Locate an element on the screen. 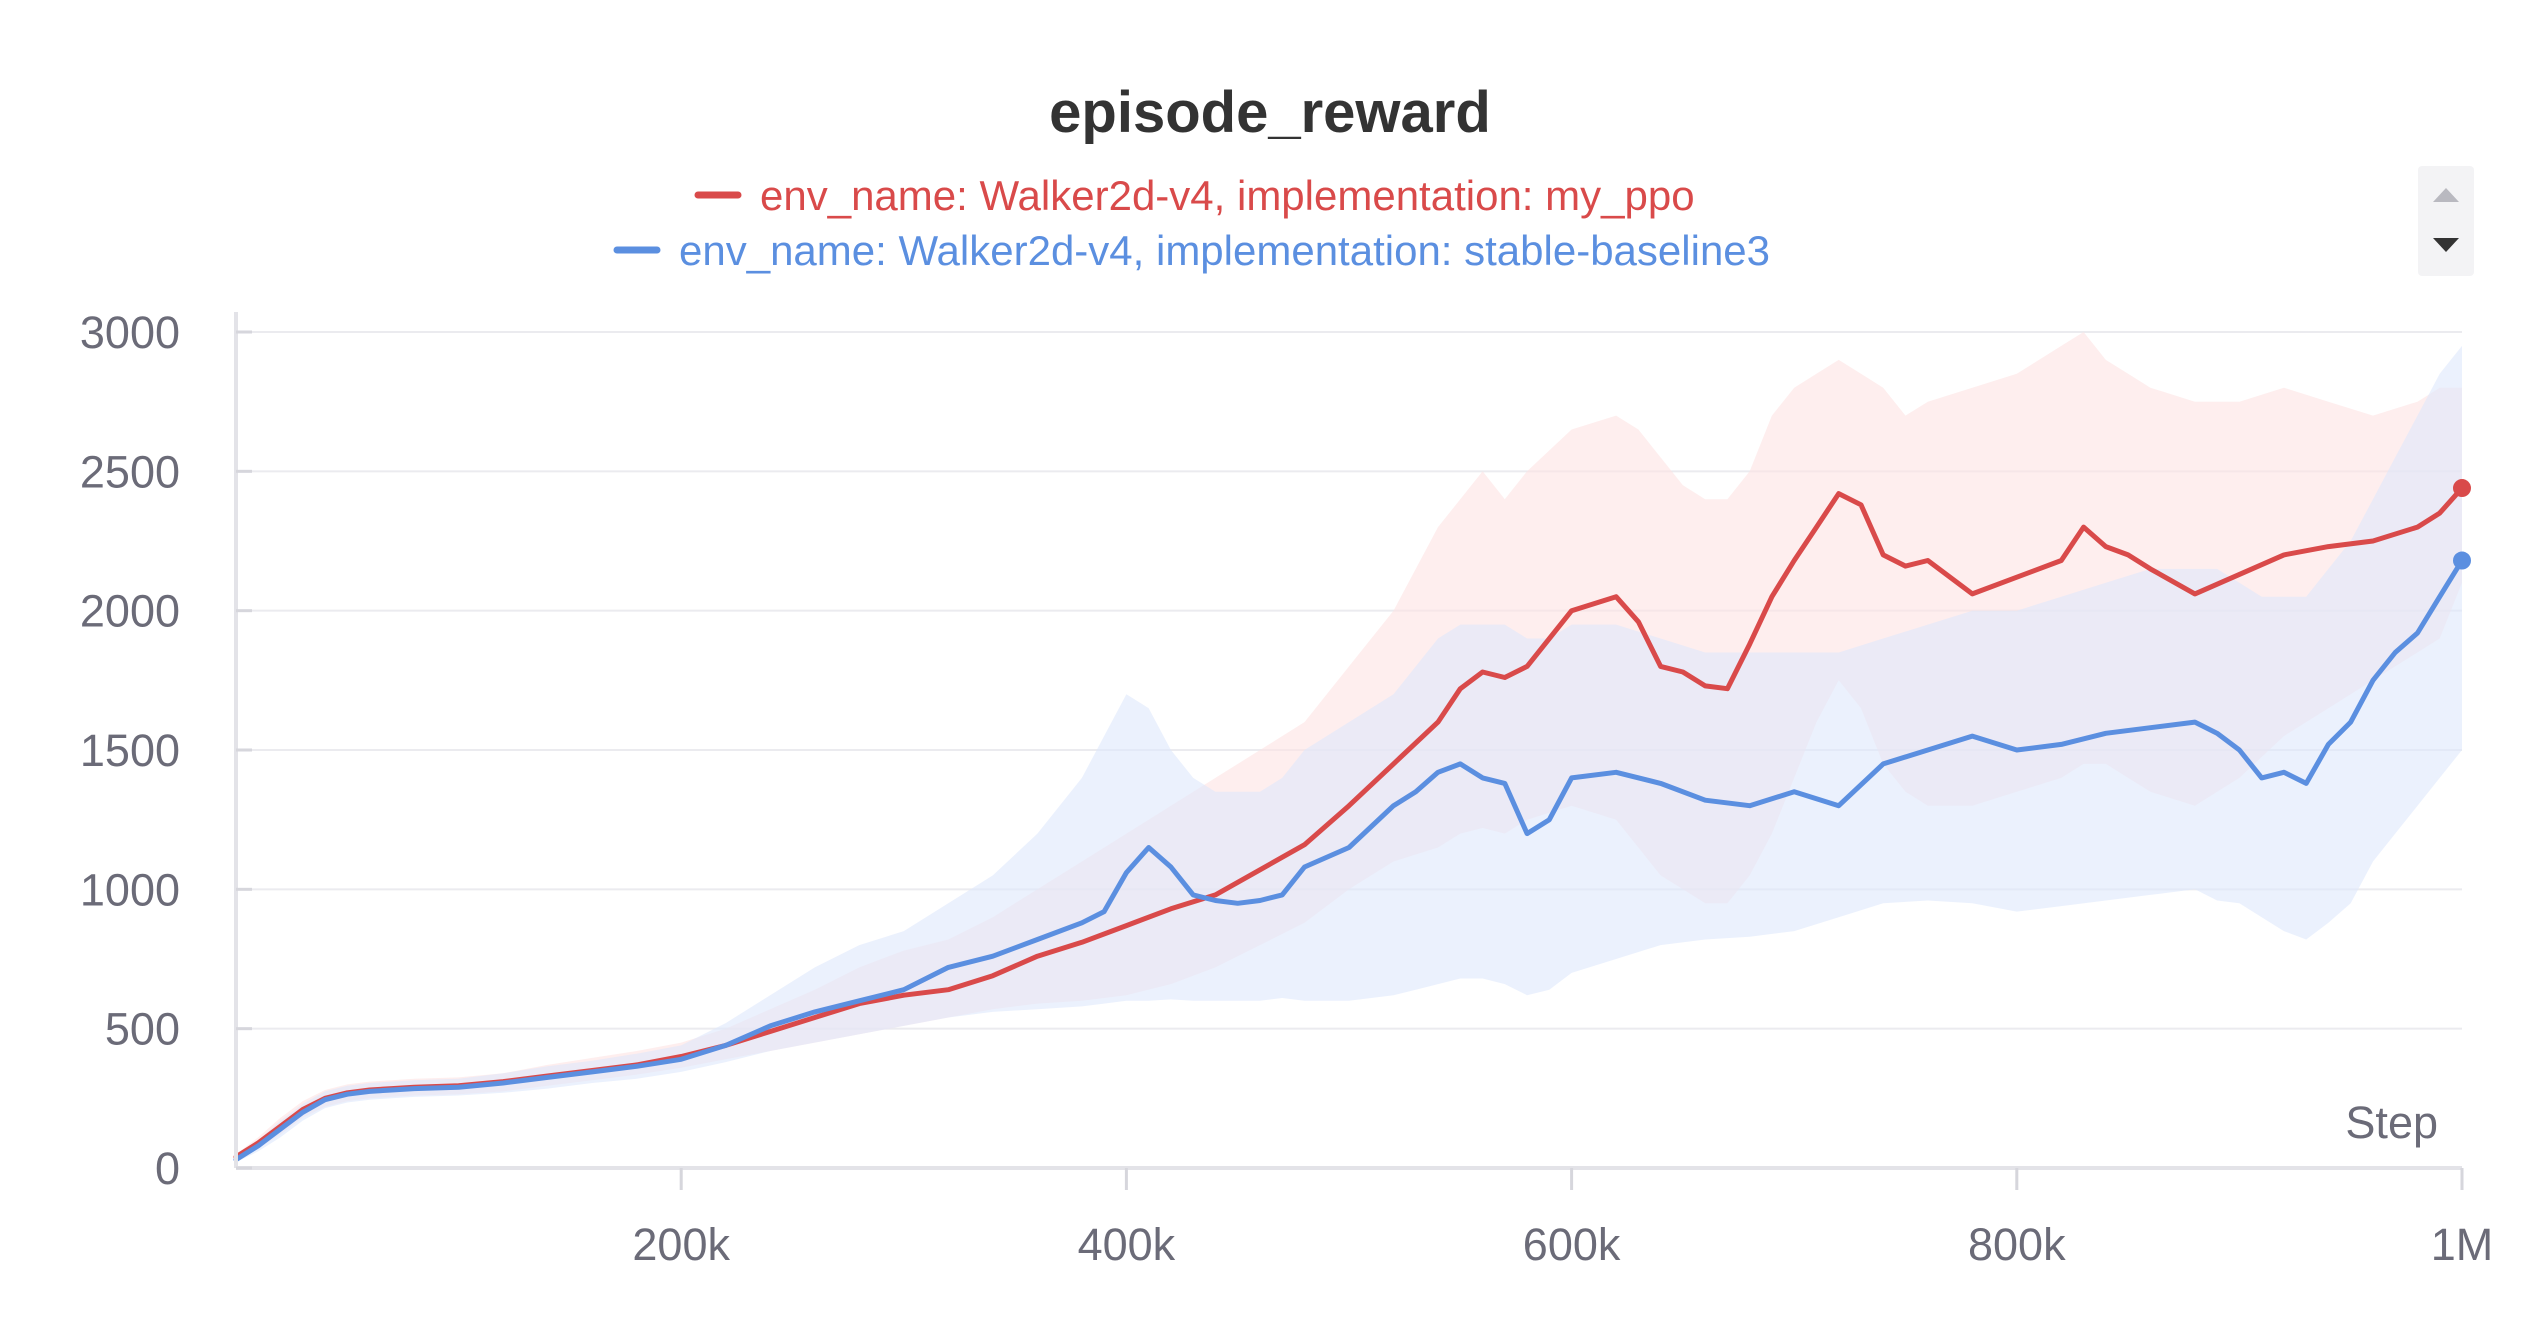  y-tick-label-5: 2500 is located at coordinates (130, 471).